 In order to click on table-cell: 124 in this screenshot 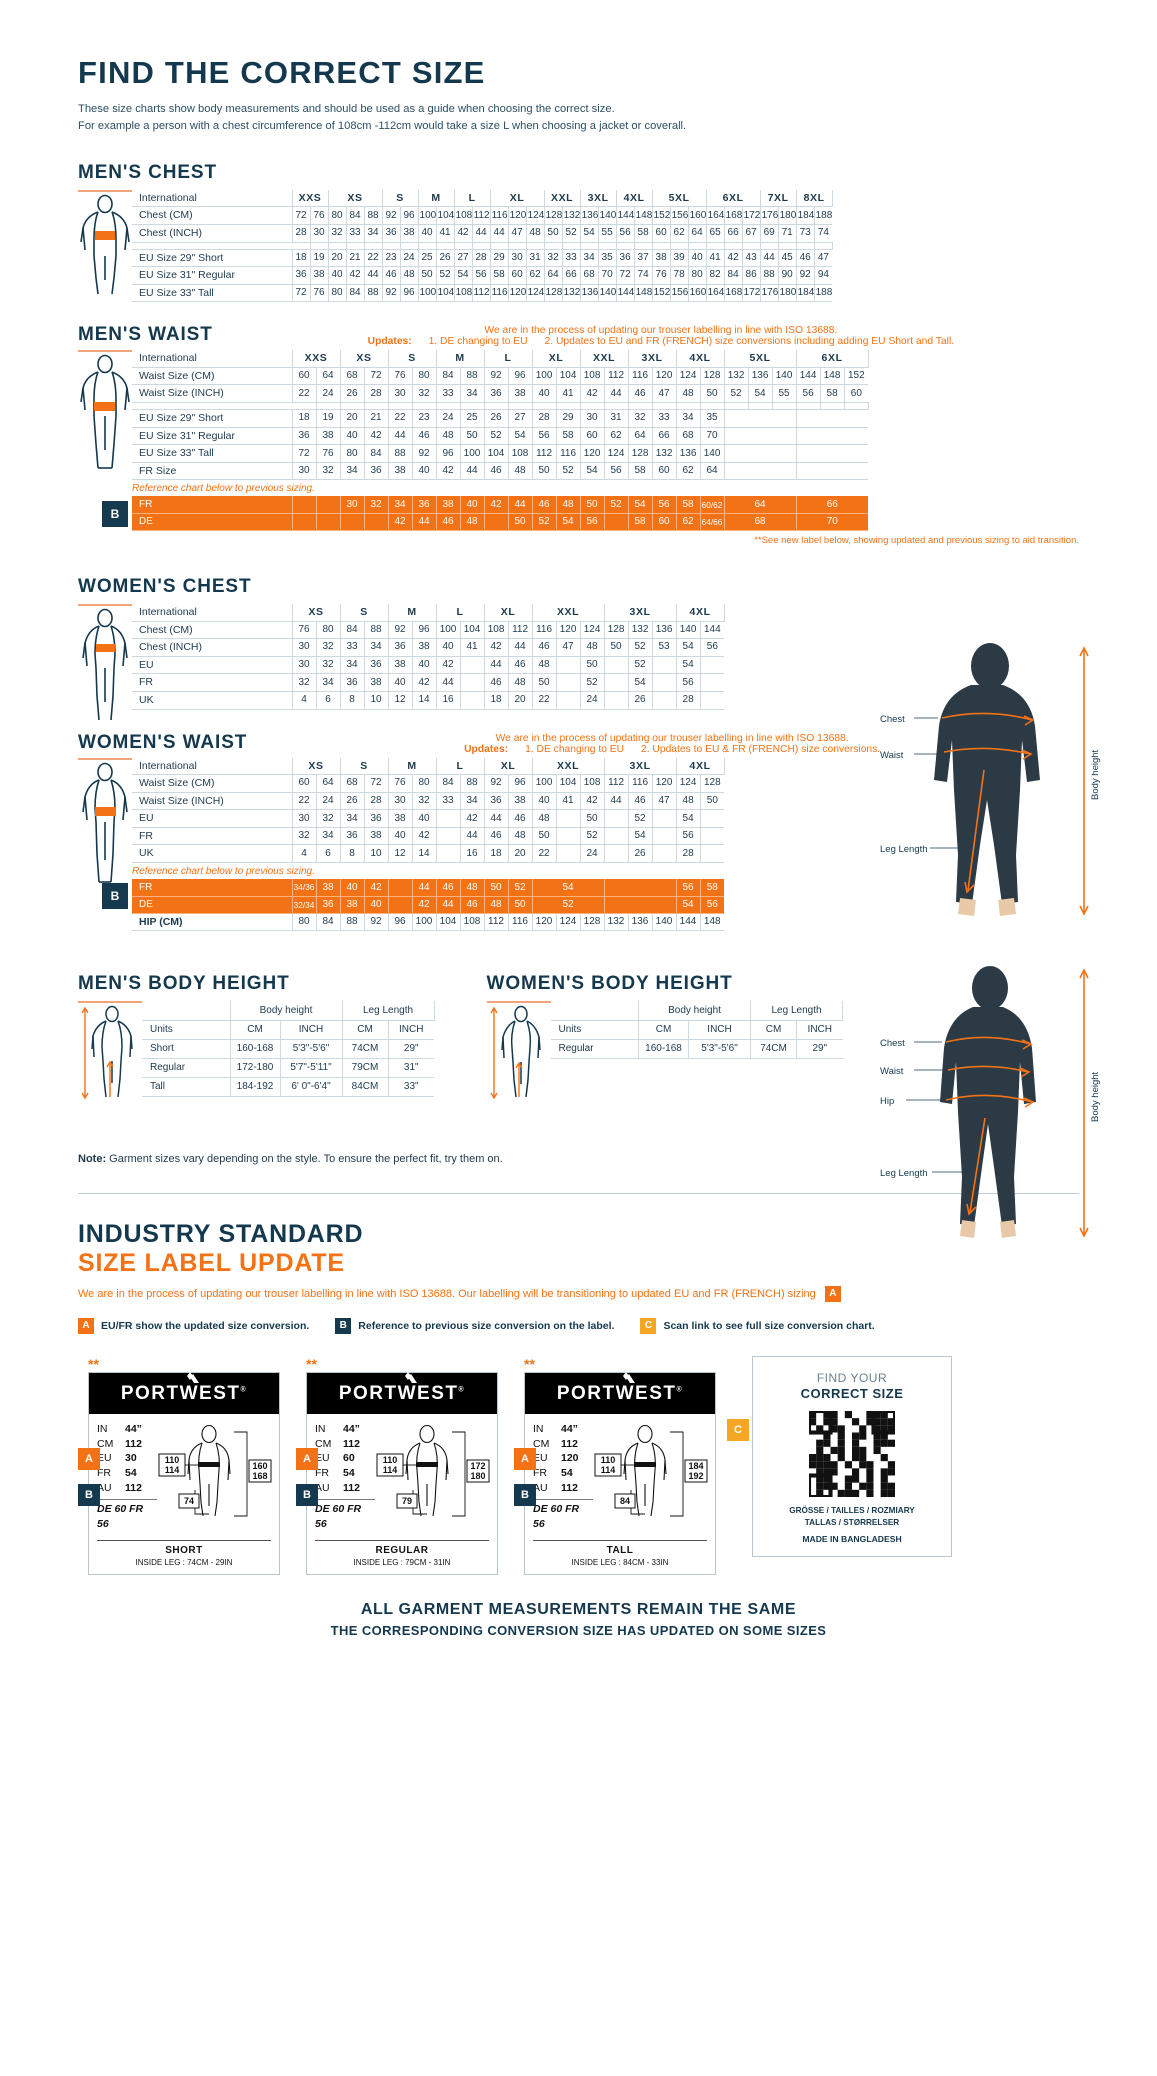, I will do `click(568, 922)`.